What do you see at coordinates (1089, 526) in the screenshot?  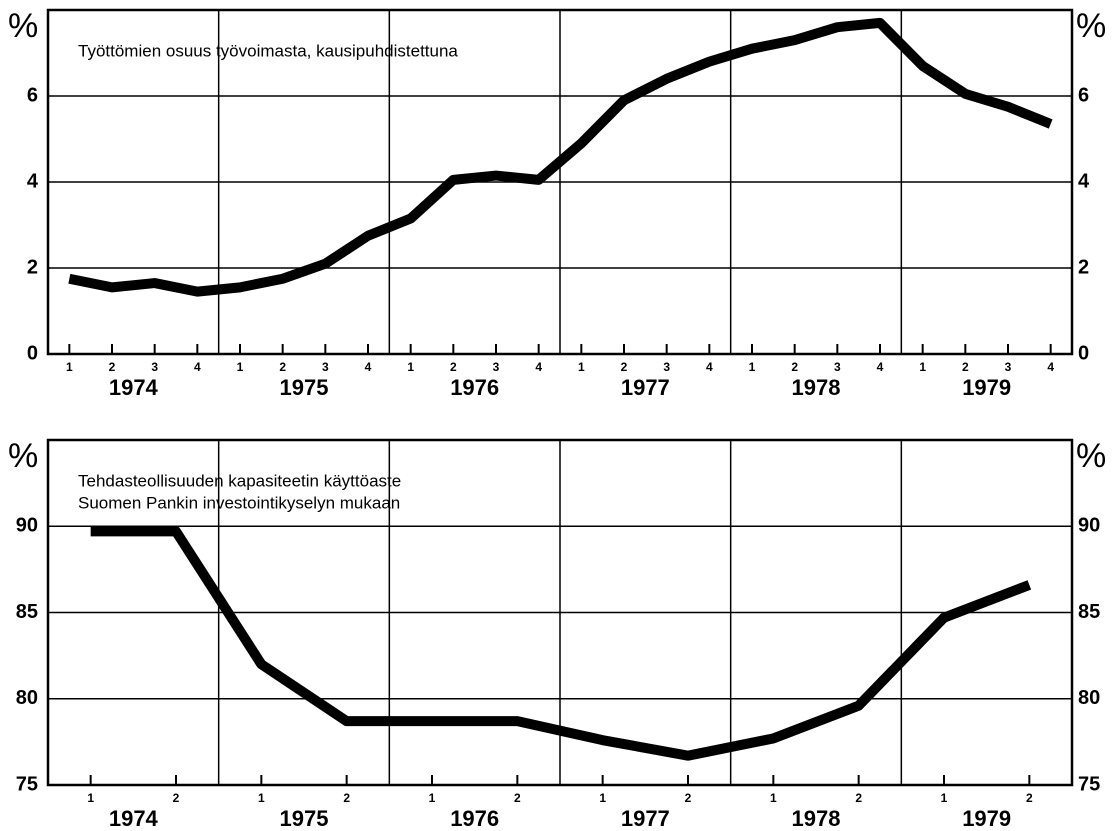 I see `y-tick-label-right: 90` at bounding box center [1089, 526].